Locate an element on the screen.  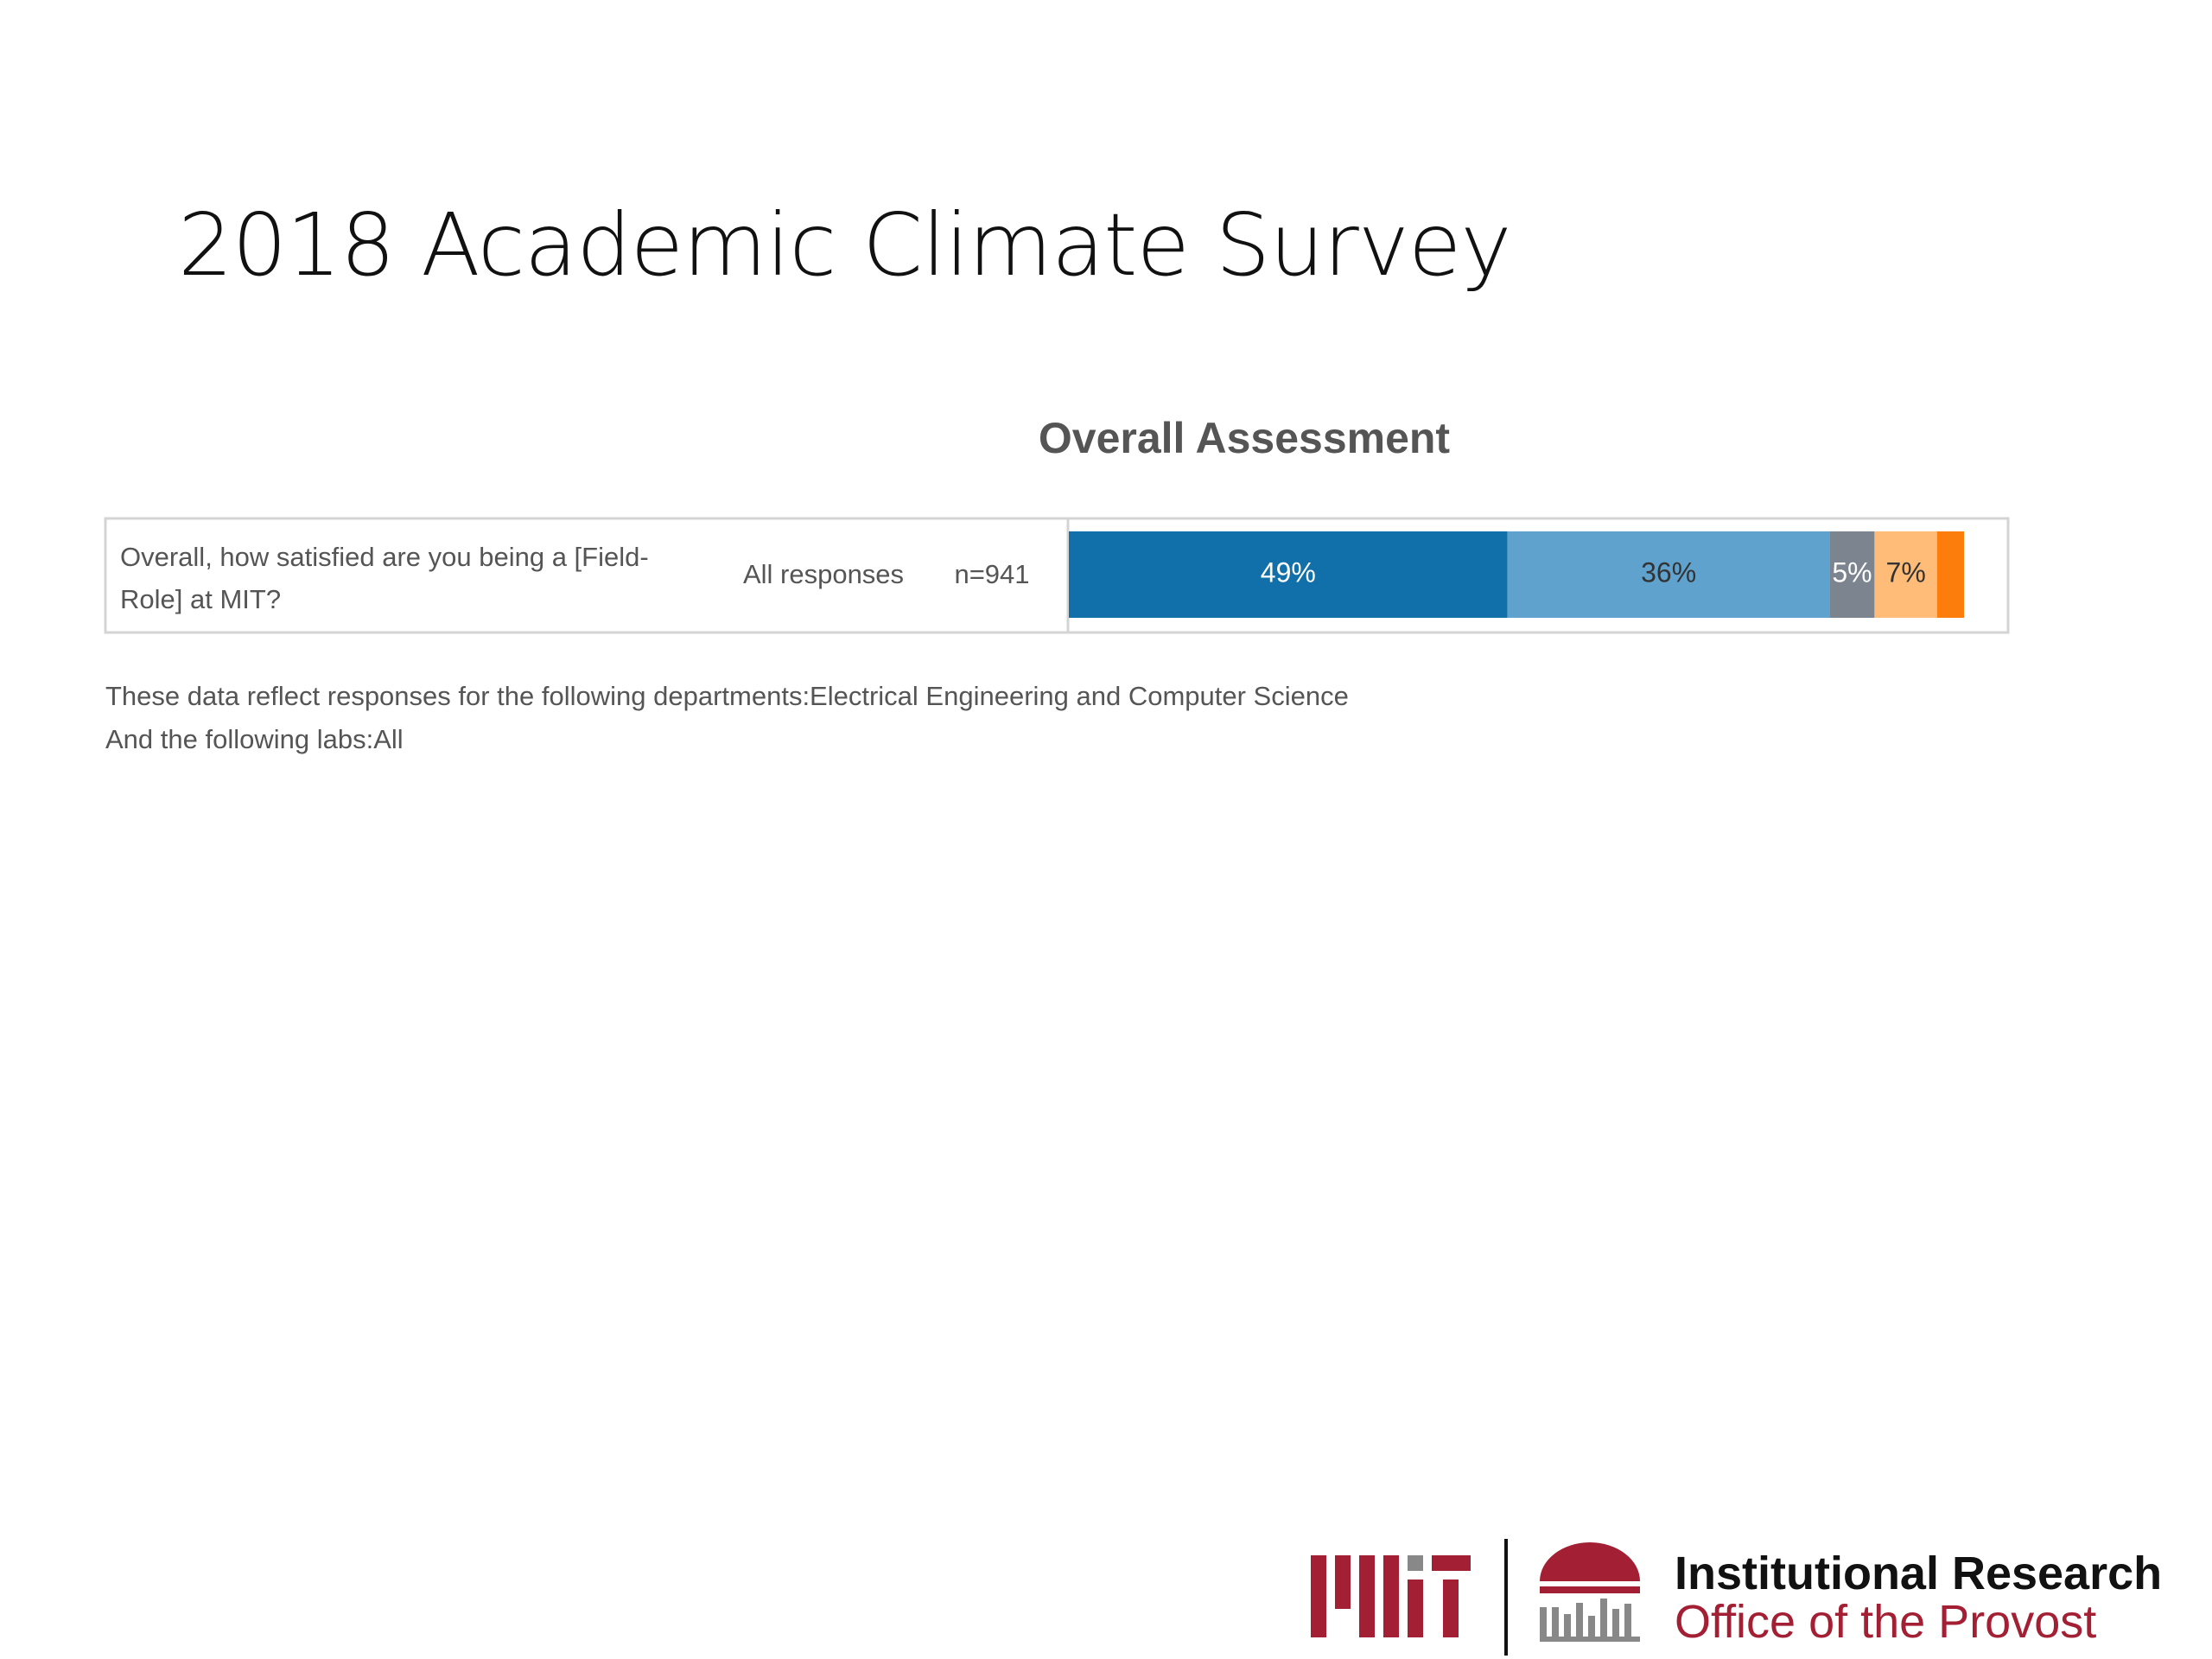
n-label: n=941 is located at coordinates (992, 574).